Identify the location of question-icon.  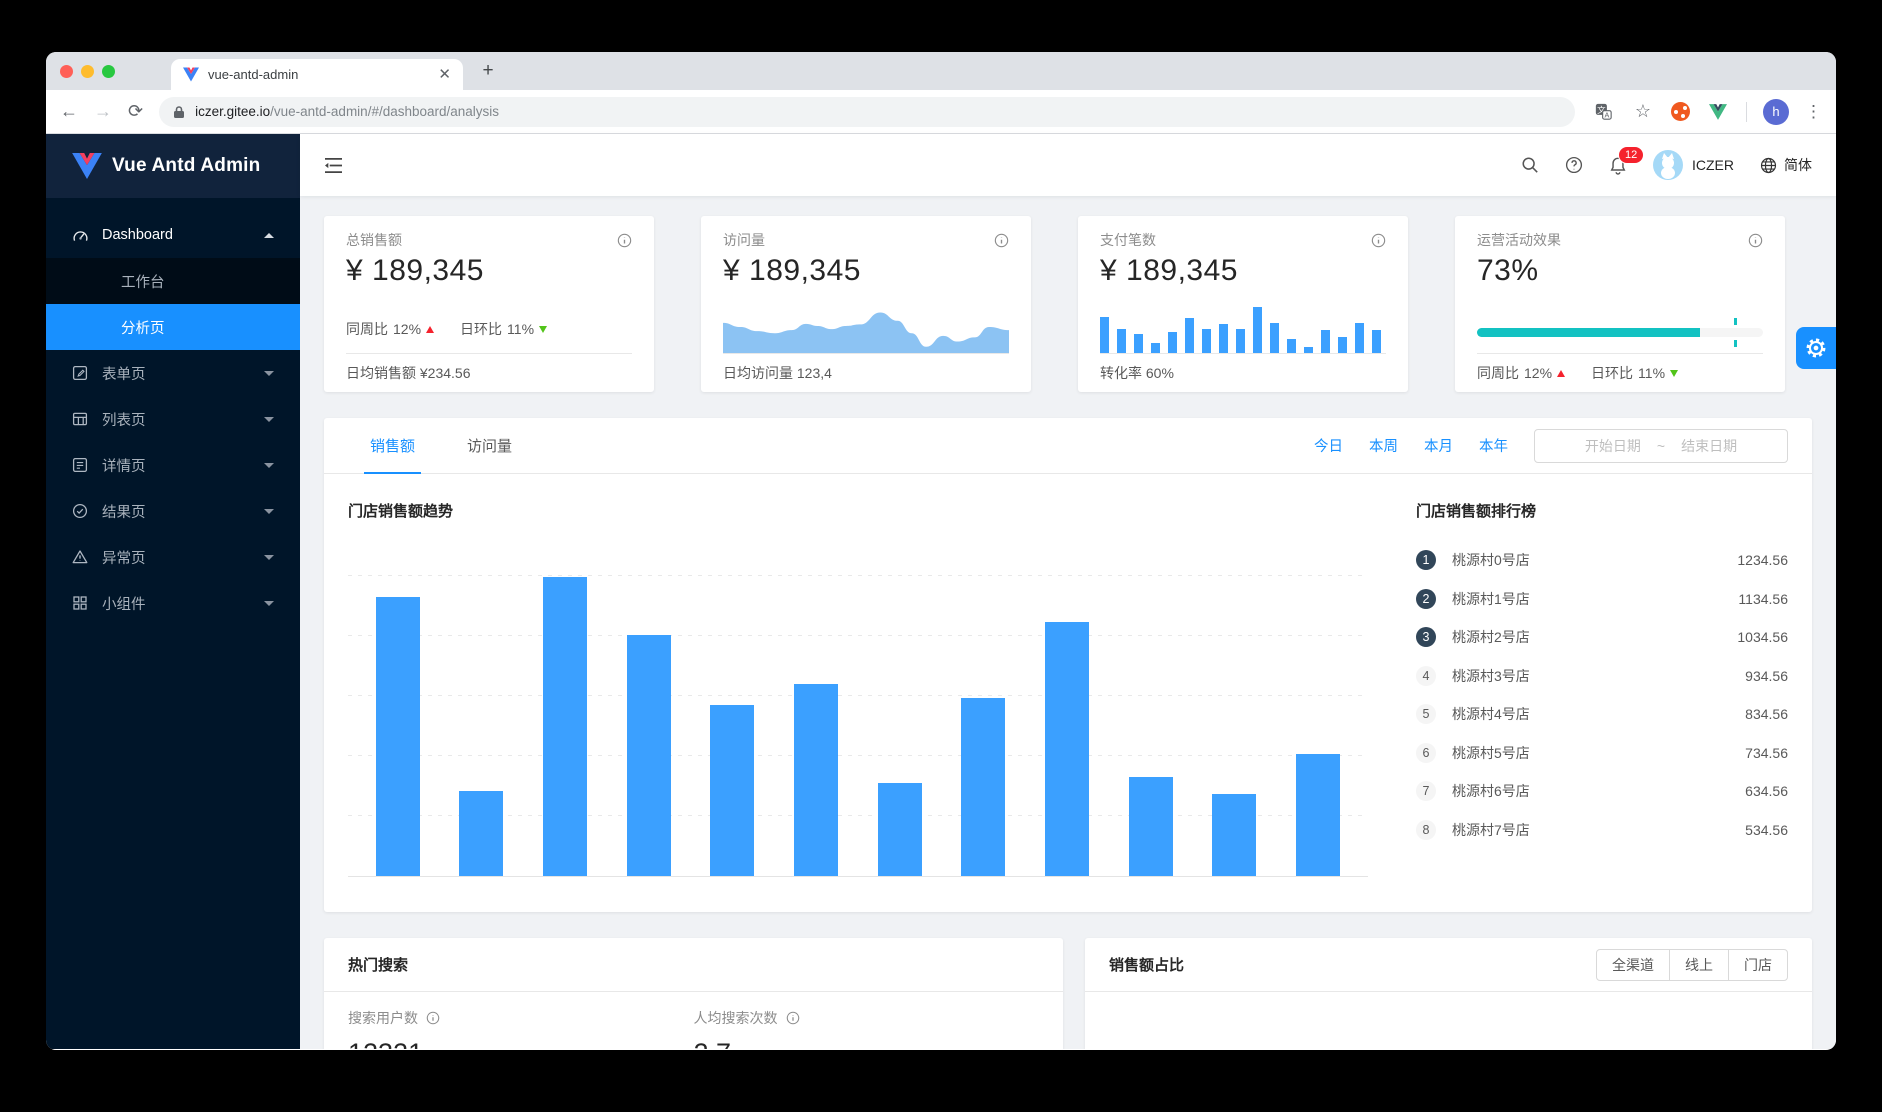
(1574, 165).